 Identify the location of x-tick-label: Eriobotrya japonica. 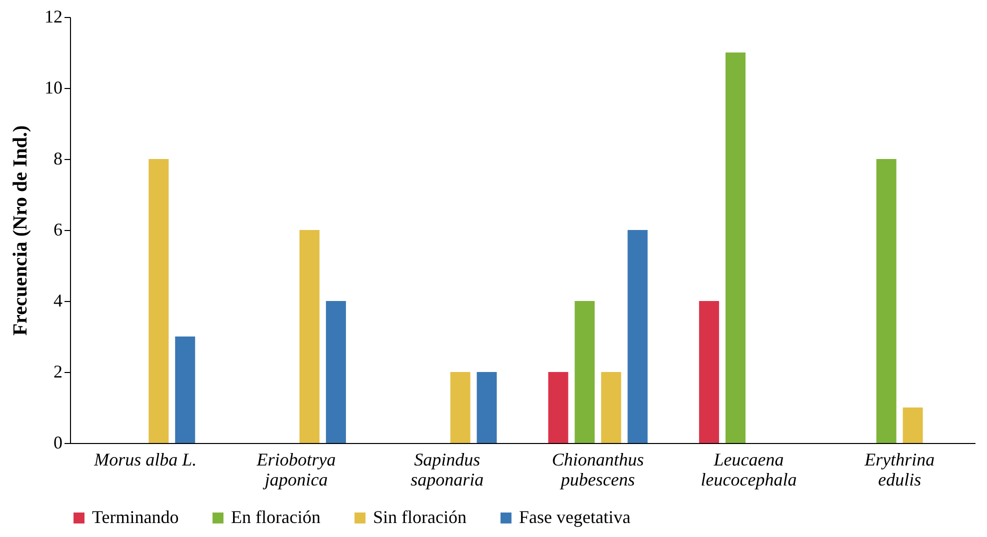
(296, 470).